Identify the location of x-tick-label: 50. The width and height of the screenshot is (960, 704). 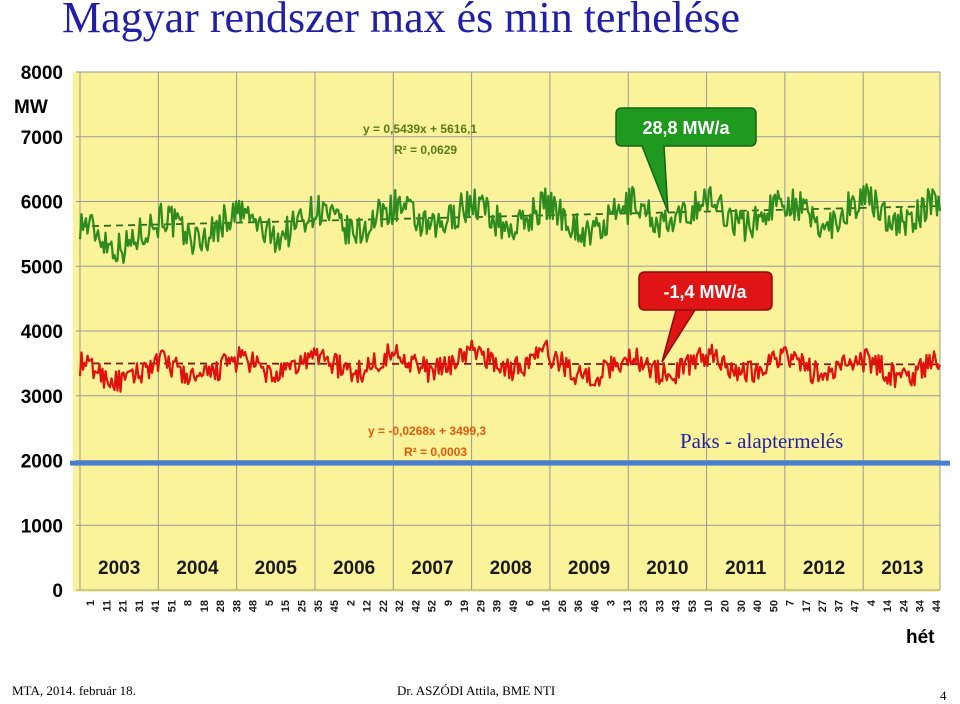
(774, 606).